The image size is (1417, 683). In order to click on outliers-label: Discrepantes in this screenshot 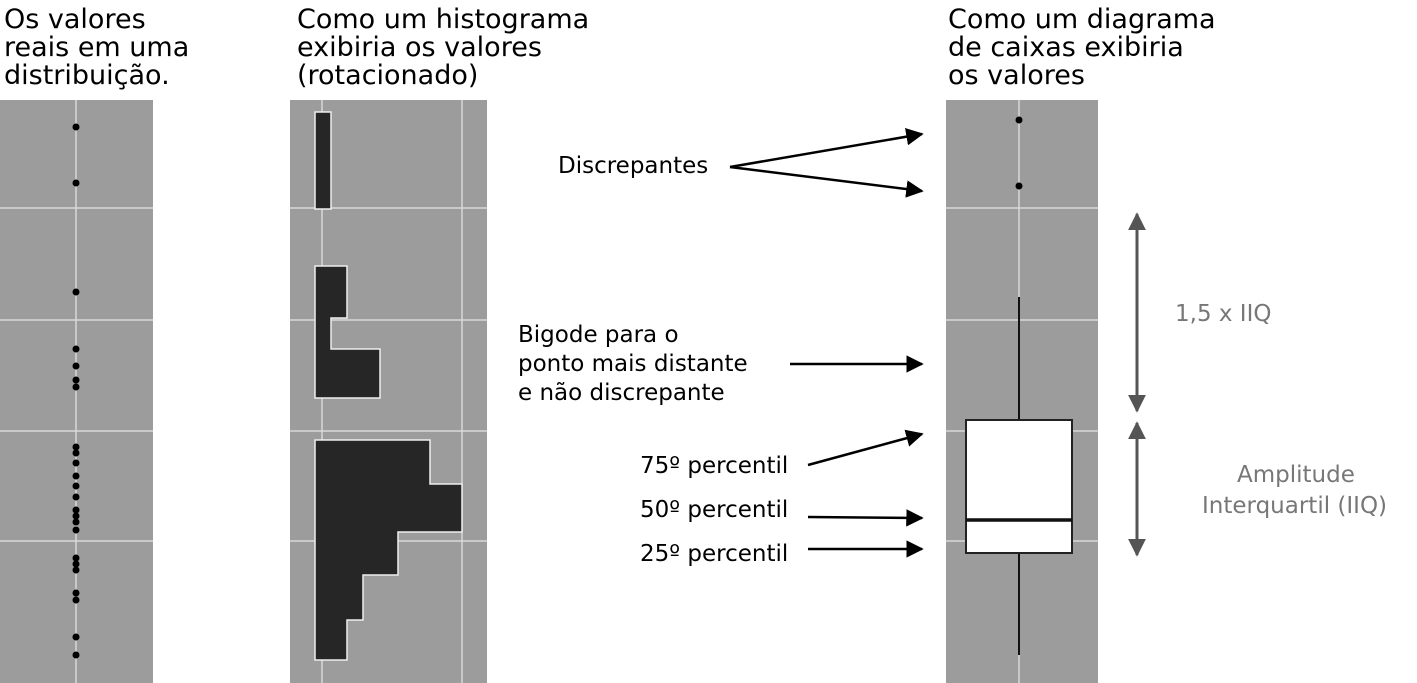, I will do `click(633, 166)`.